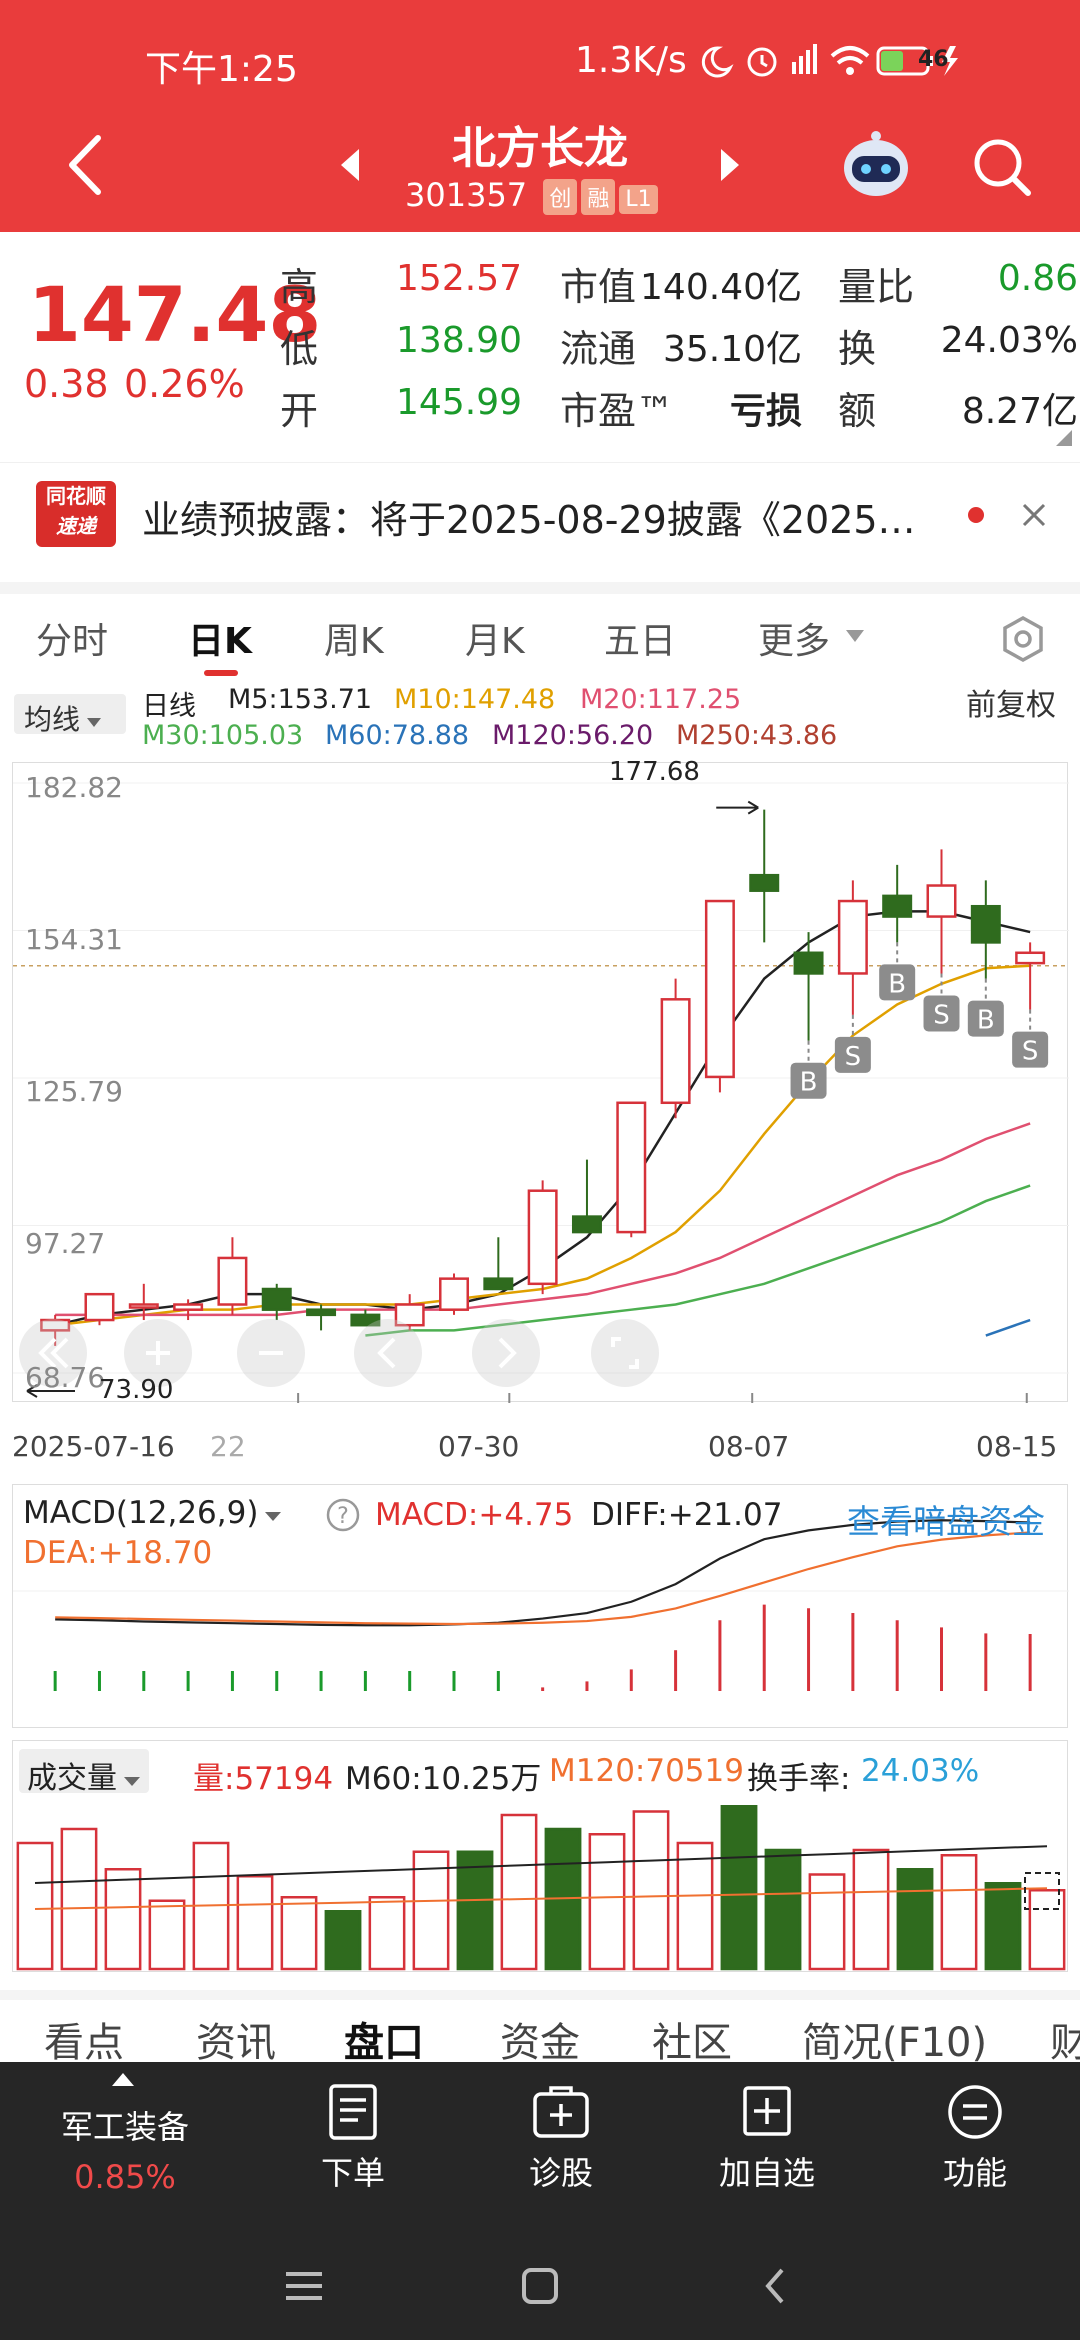 The width and height of the screenshot is (1080, 2340). I want to click on sector-name: 军工装备, so click(124, 2127).